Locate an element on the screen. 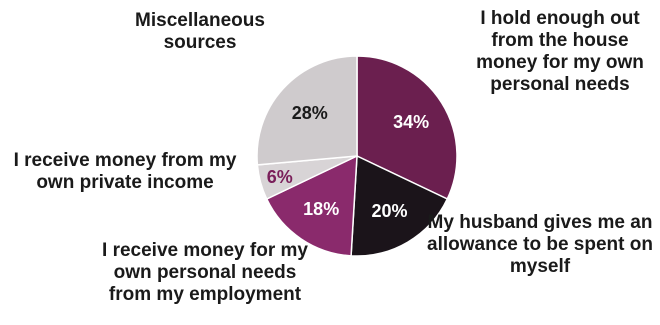  slice-value-label: 18% is located at coordinates (321, 209).